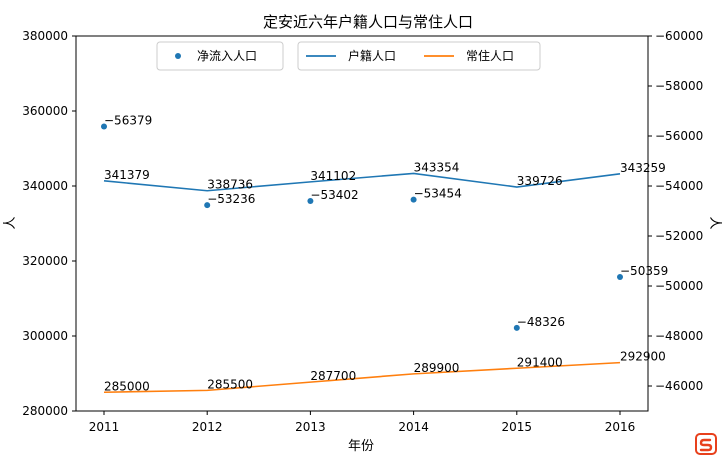 This screenshot has height=459, width=723. What do you see at coordinates (679, 286) in the screenshot?
I see `y-right-tick-label: −50000` at bounding box center [679, 286].